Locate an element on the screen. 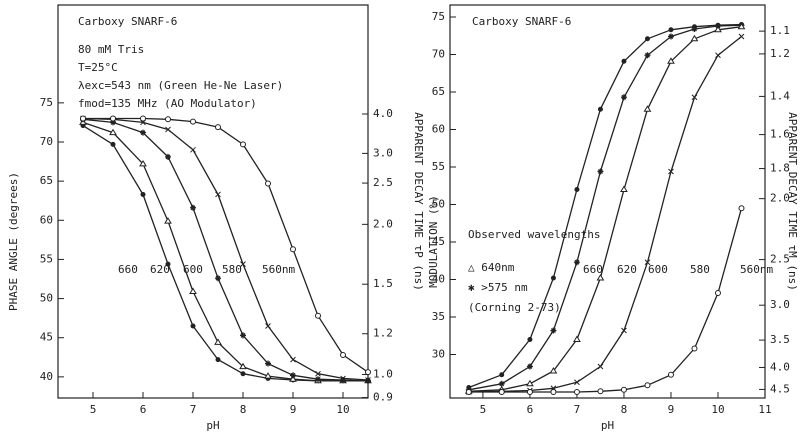 This screenshot has width=800, height=436. x-tick-label: 11 is located at coordinates (764, 409).